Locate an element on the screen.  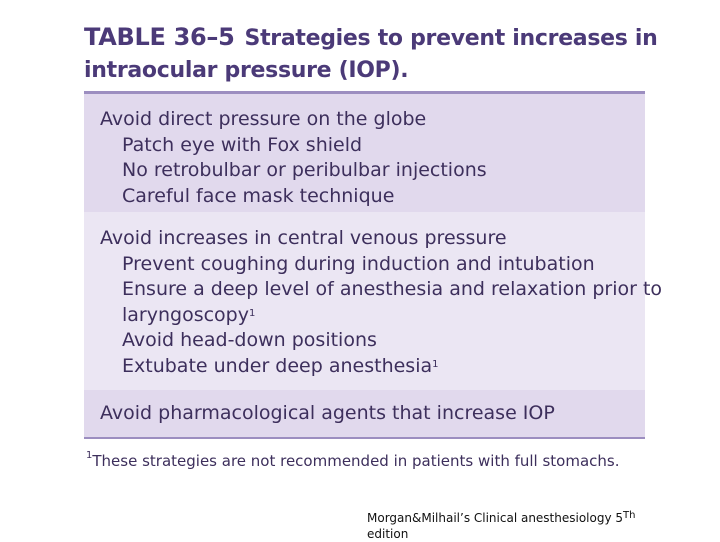
footnote-marker: 1 is located at coordinates (89, 455).